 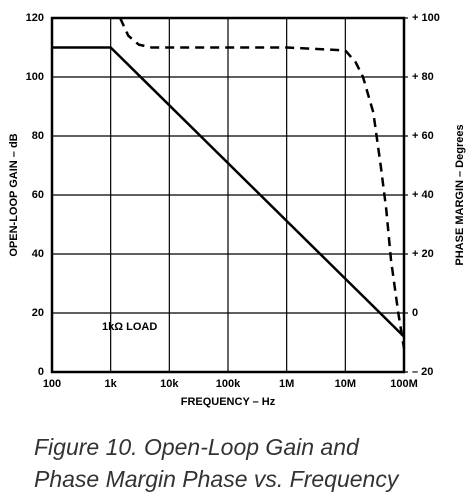 I want to click on x-tick-label: 100, so click(x=52, y=384).